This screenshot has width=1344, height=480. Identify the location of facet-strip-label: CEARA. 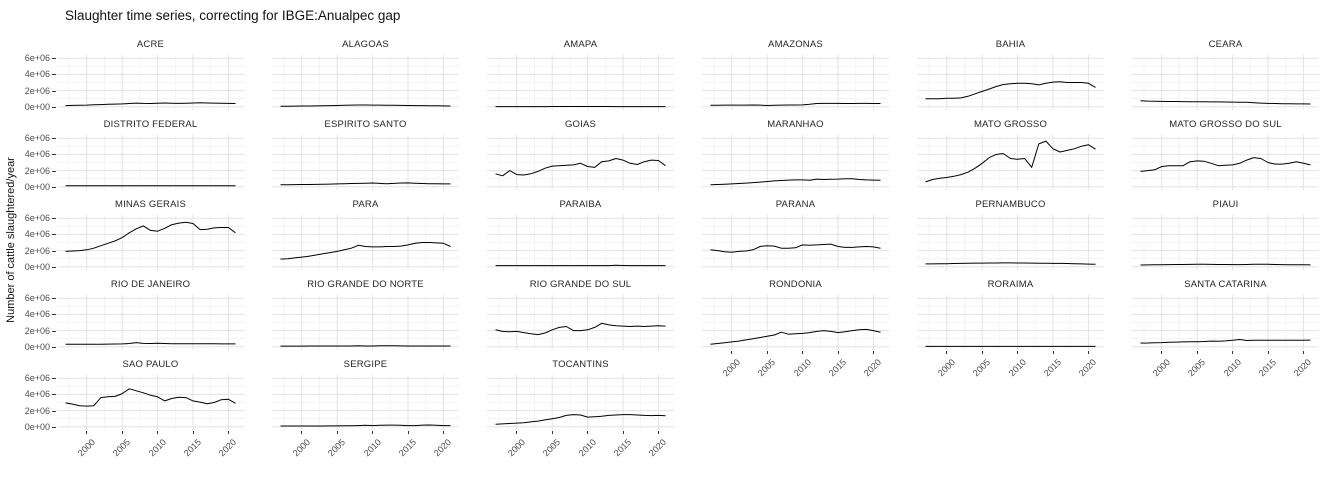
(1225, 44).